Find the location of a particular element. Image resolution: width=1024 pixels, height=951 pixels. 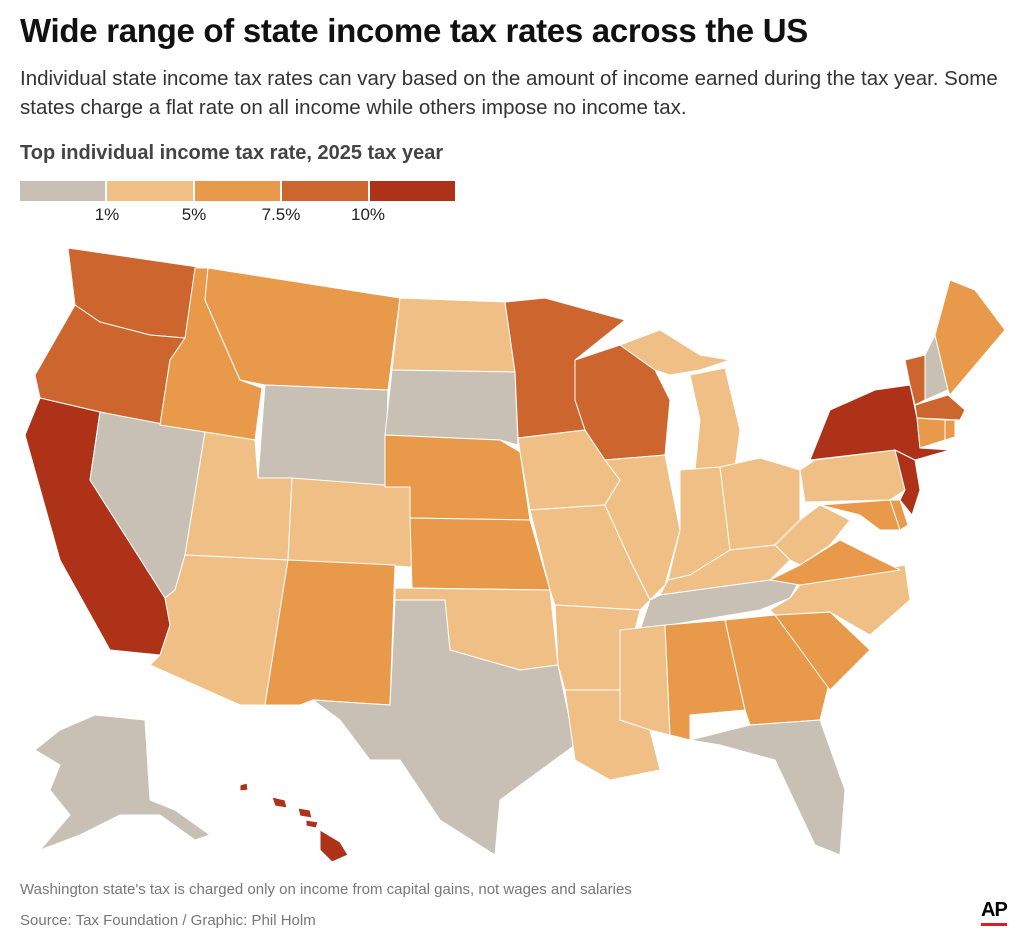

ap-logo-underline is located at coordinates (994, 924).